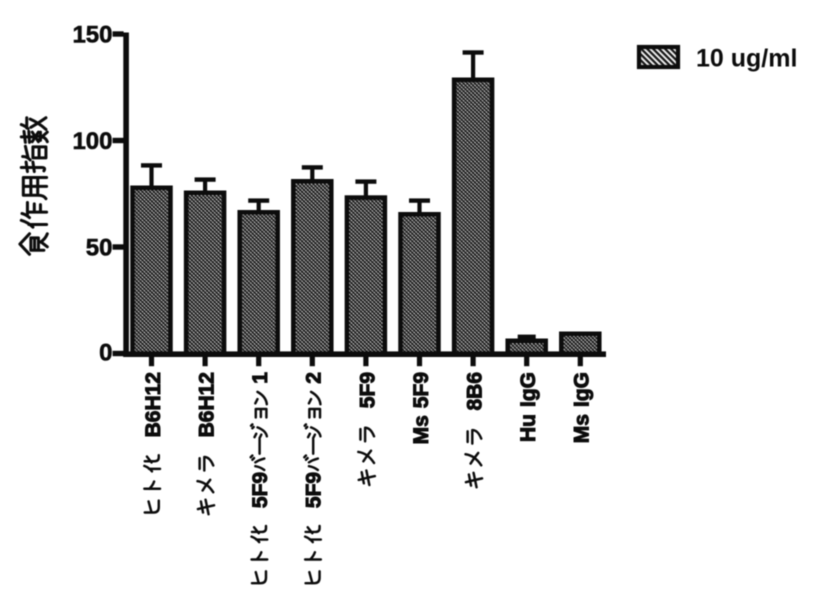 The width and height of the screenshot is (815, 602). What do you see at coordinates (92, 141) in the screenshot?
I see `svg-text: 100` at bounding box center [92, 141].